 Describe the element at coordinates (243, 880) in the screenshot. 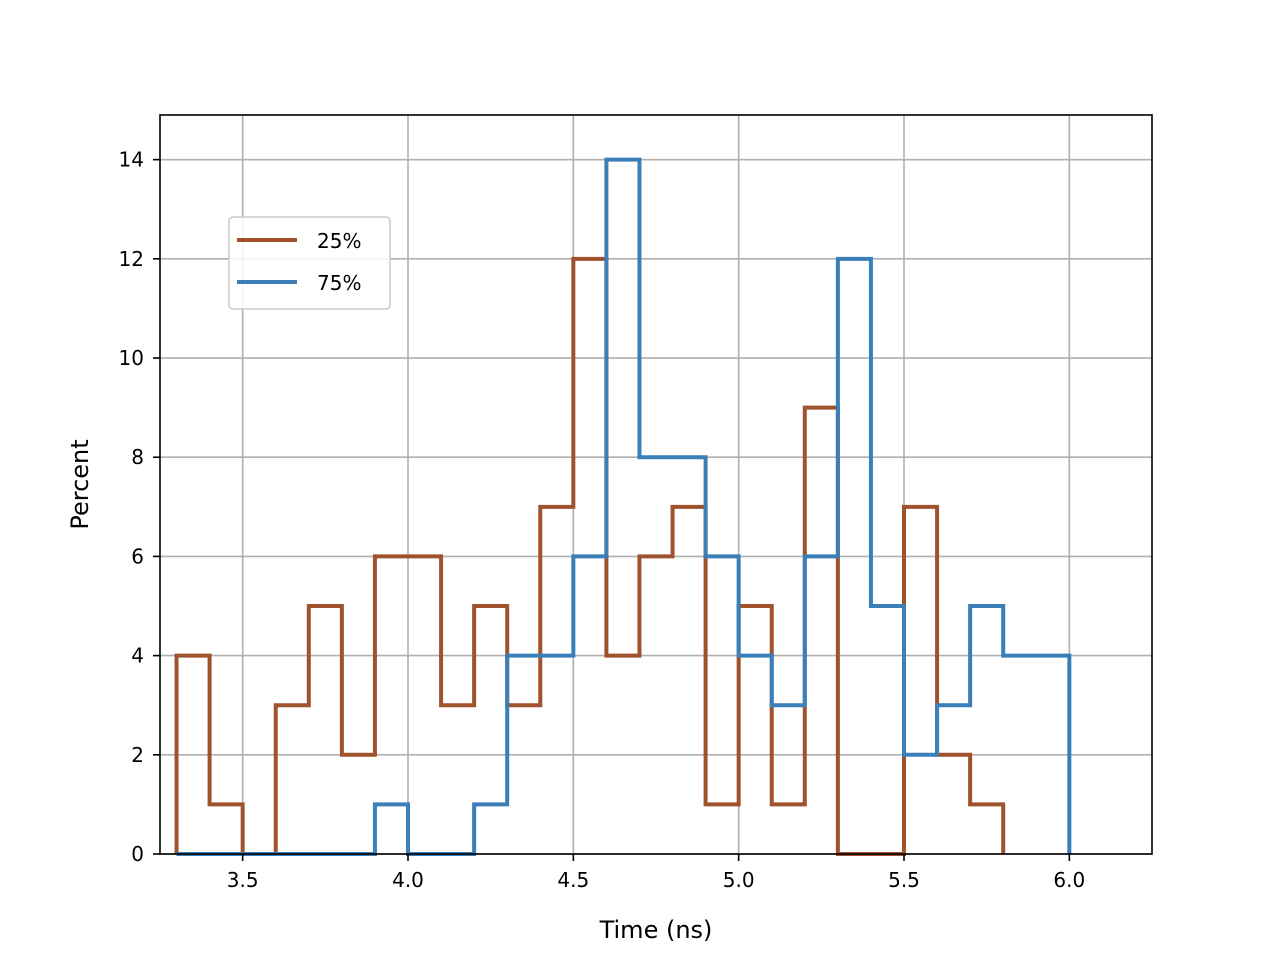

I see `x-tick-label: 3.5` at that location.